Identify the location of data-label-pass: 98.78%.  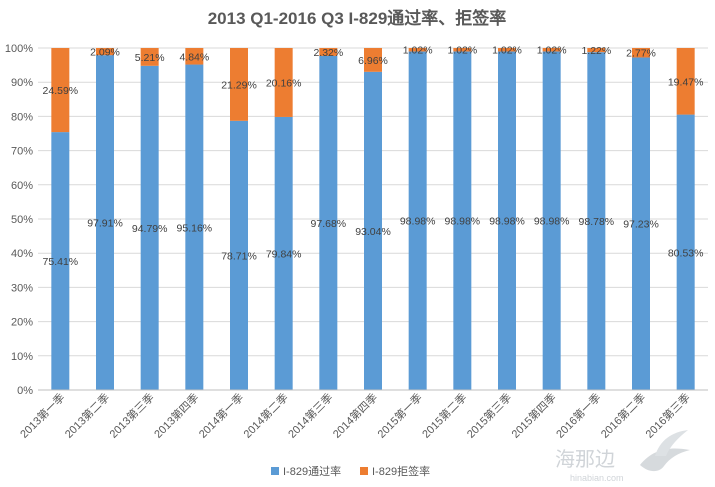
(597, 222).